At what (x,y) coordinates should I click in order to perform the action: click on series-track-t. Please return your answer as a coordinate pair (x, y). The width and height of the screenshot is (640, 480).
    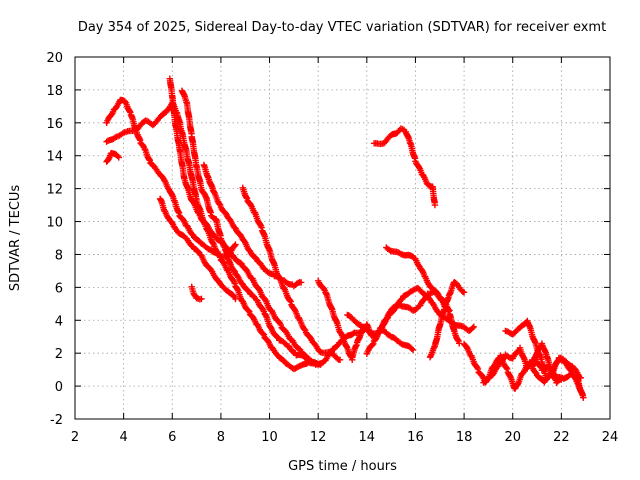
    Looking at the image, I should click on (546, 363).